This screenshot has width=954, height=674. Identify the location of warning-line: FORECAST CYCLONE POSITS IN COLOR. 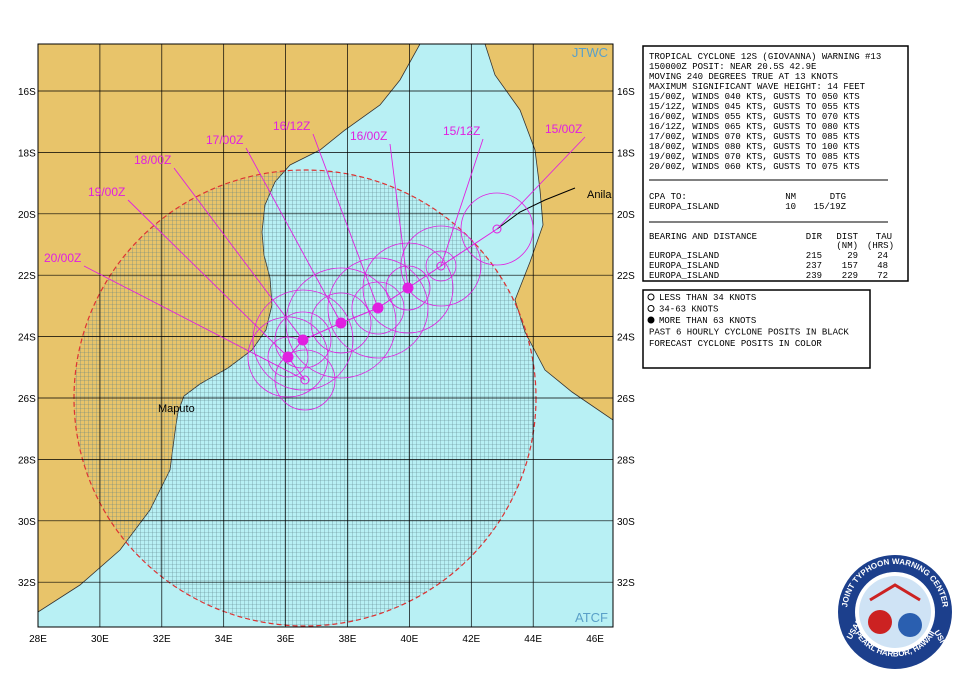
(735, 344).